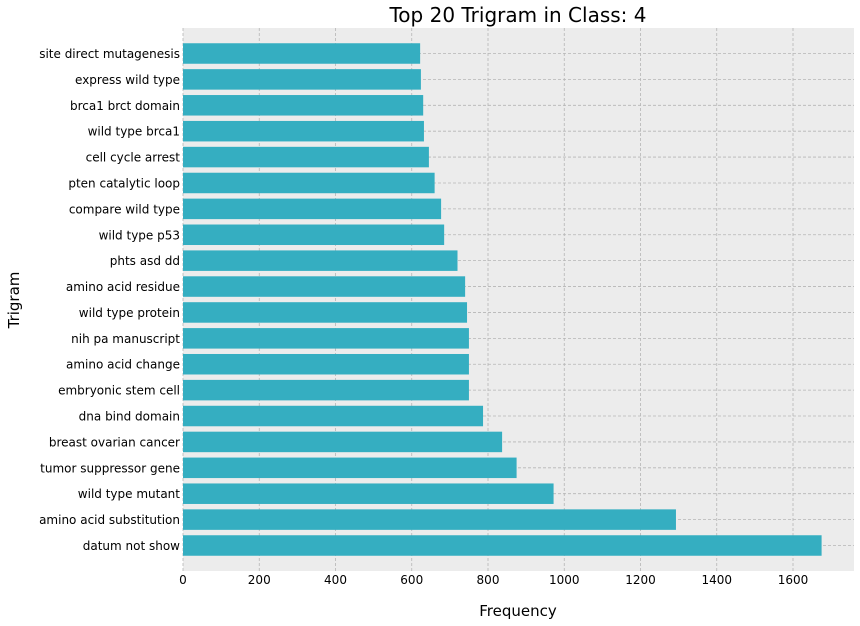  What do you see at coordinates (134, 132) in the screenshot?
I see `y-tick-label: wild type brca1` at bounding box center [134, 132].